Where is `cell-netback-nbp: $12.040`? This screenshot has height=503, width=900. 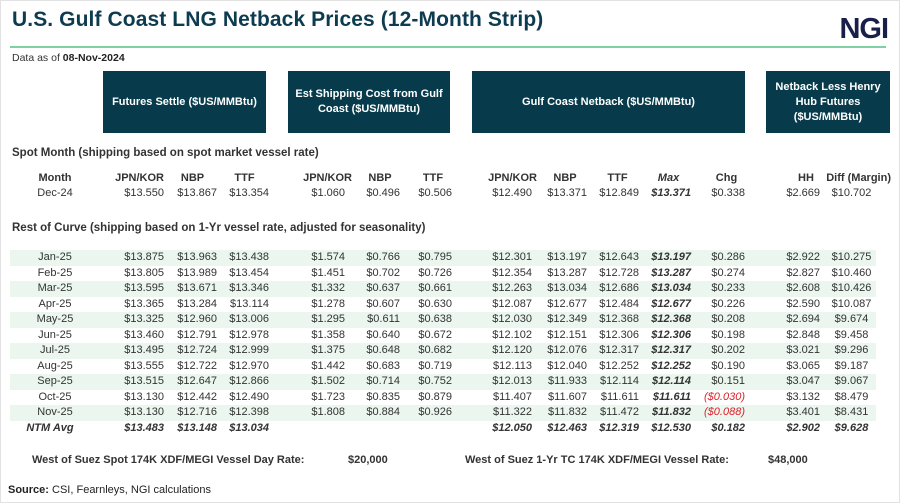
cell-netback-nbp: $12.040 is located at coordinates (567, 365).